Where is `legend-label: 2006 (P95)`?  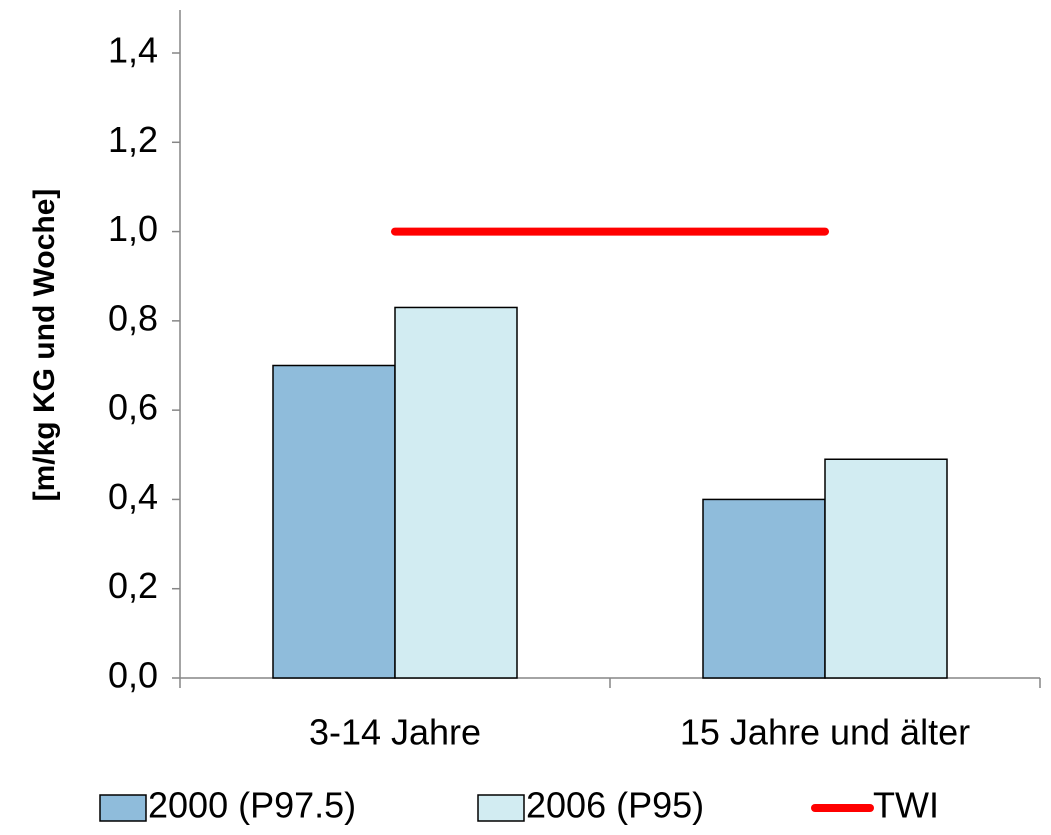 legend-label: 2006 (P95) is located at coordinates (615, 805).